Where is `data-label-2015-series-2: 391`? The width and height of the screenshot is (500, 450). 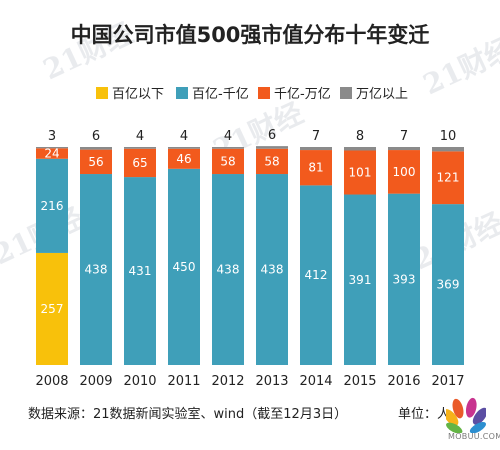
data-label-2015-series-2: 391 is located at coordinates (360, 280).